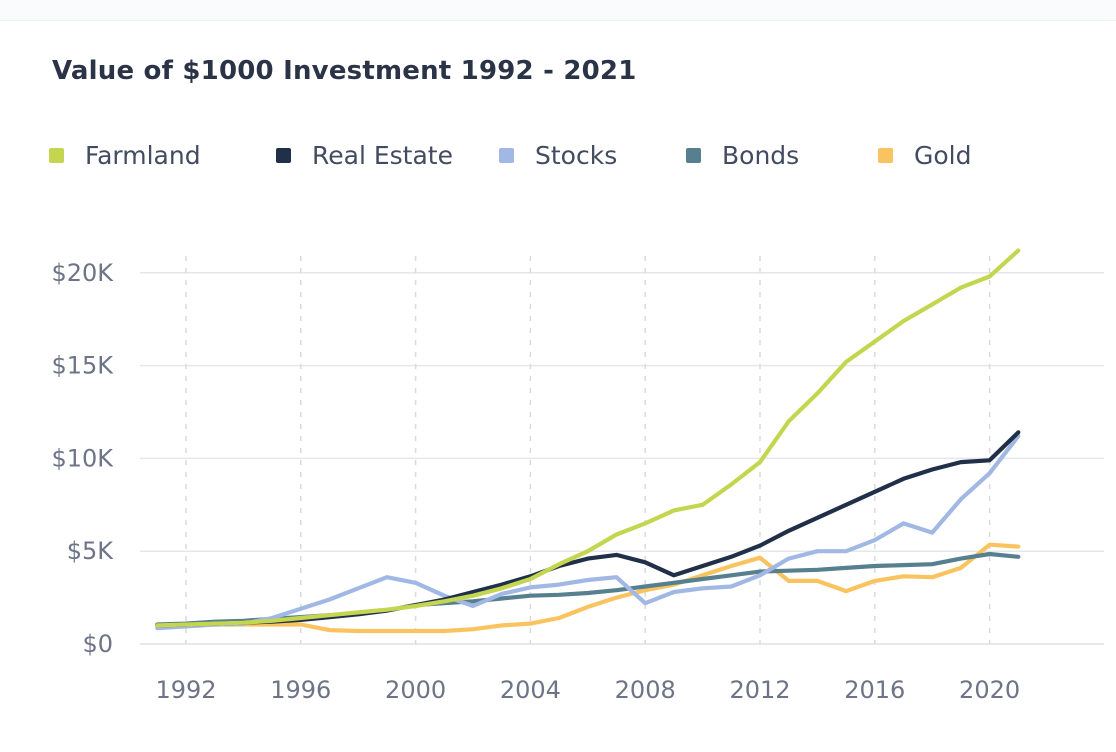  What do you see at coordinates (382, 155) in the screenshot?
I see `legend-label: Real Estate` at bounding box center [382, 155].